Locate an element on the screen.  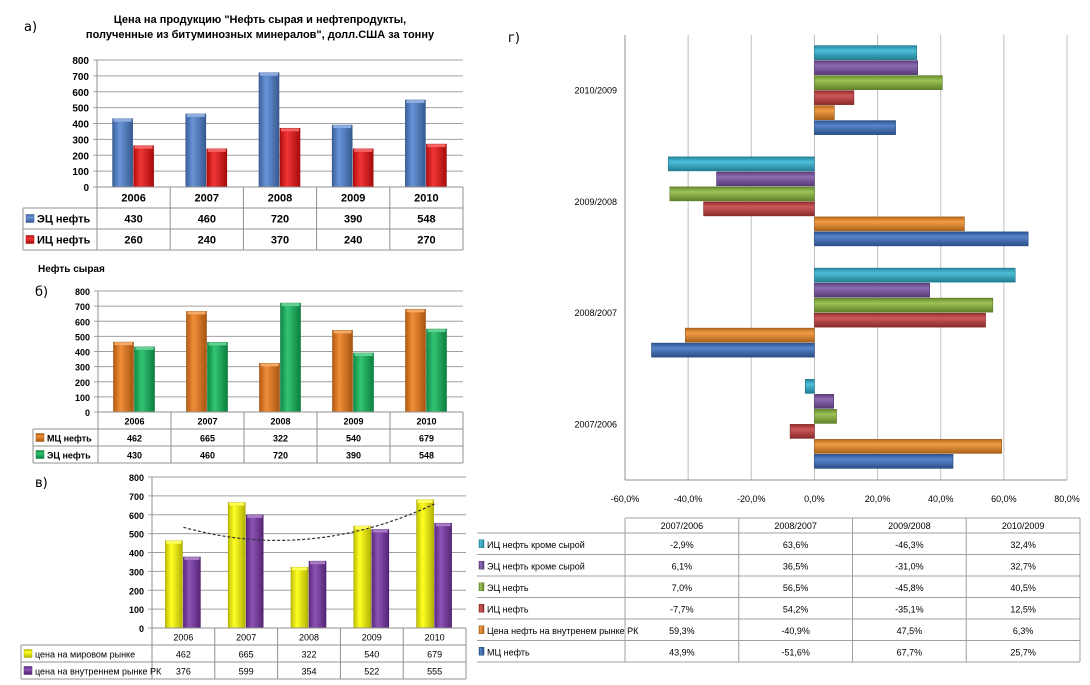
bar-ЭЦ-нефть-кроме-сырой-2008/2007 is located at coordinates (872, 290).